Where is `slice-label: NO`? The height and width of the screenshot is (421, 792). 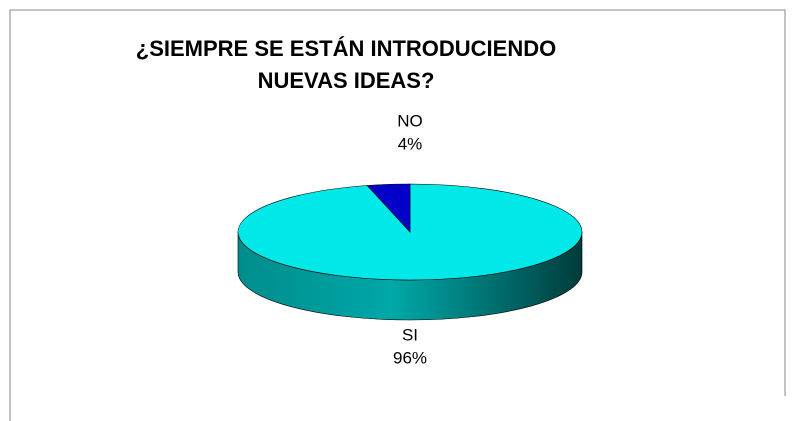 slice-label: NO is located at coordinates (410, 120).